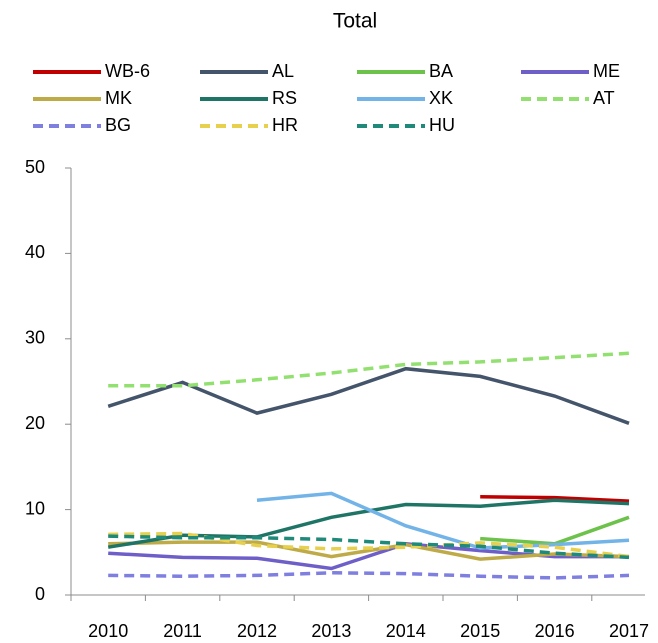 Image resolution: width=658 pixels, height=643 pixels. Describe the element at coordinates (441, 98) in the screenshot. I see `legend-label: XK` at that location.